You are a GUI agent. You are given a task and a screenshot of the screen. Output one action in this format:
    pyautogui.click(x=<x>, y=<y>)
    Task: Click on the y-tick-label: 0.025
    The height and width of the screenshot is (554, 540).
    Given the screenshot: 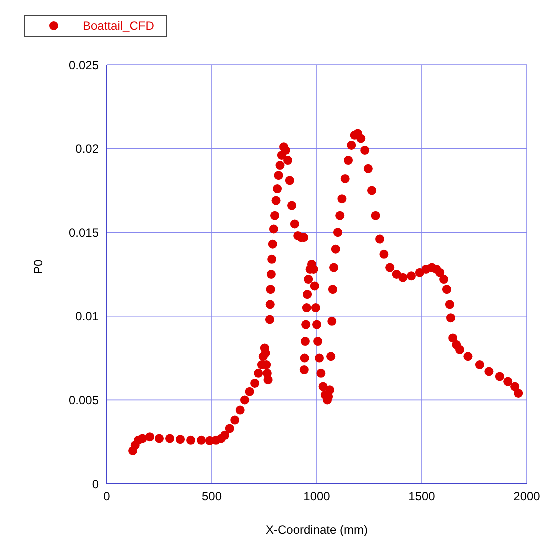 What is the action you would take?
    pyautogui.click(x=84, y=65)
    